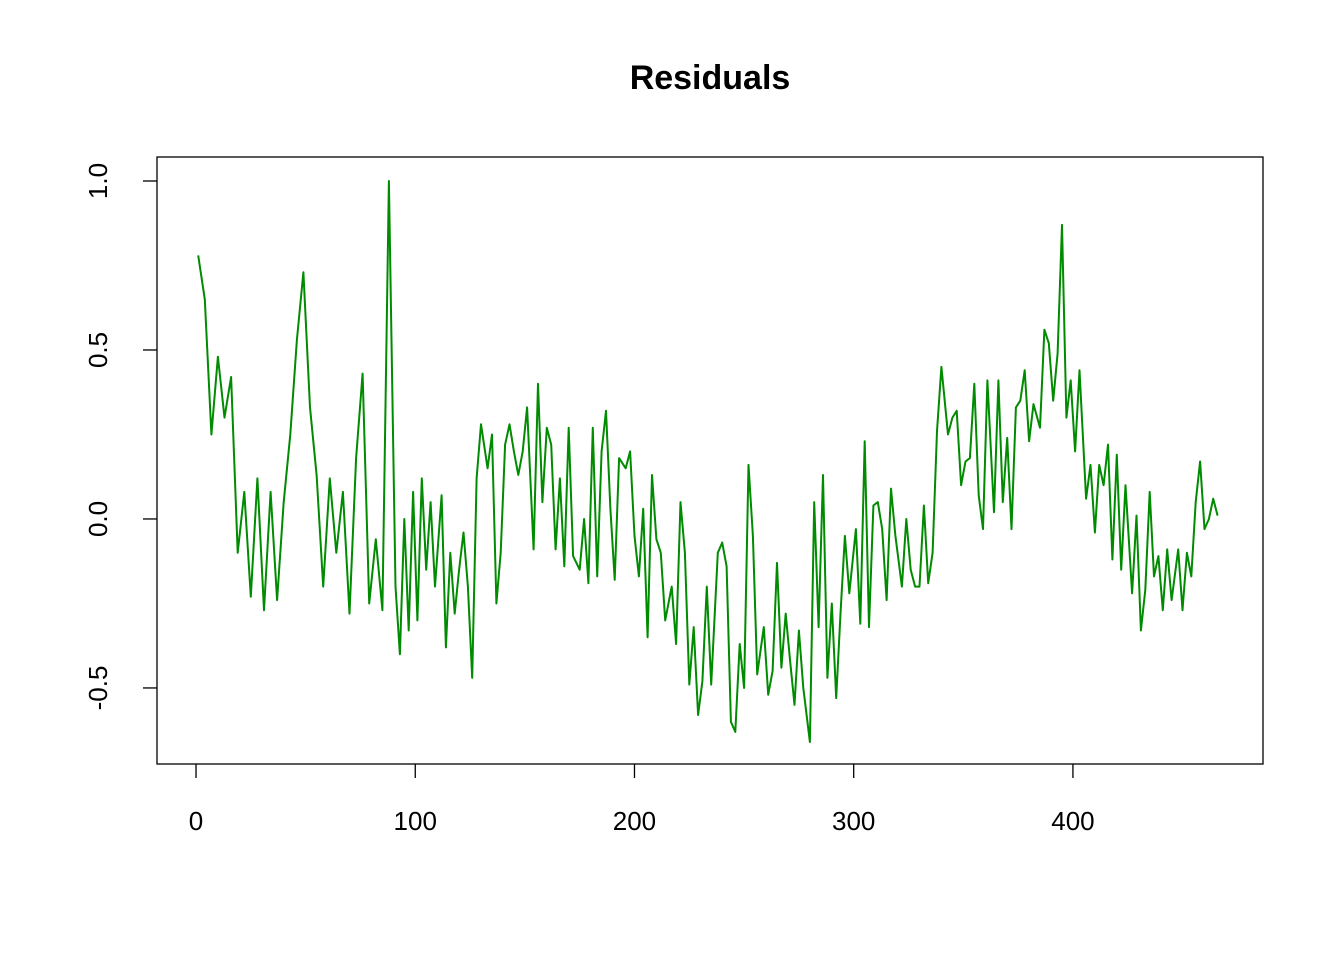  What do you see at coordinates (415, 821) in the screenshot?
I see `x-tick-label: 100` at bounding box center [415, 821].